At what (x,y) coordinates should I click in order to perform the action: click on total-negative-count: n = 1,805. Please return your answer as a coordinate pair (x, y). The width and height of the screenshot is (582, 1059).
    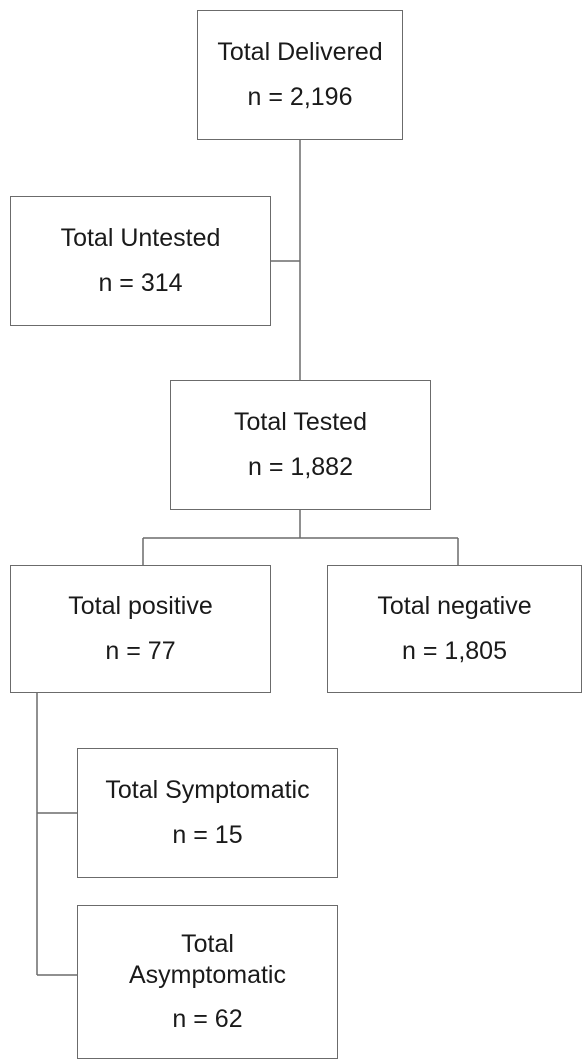
    Looking at the image, I should click on (454, 651).